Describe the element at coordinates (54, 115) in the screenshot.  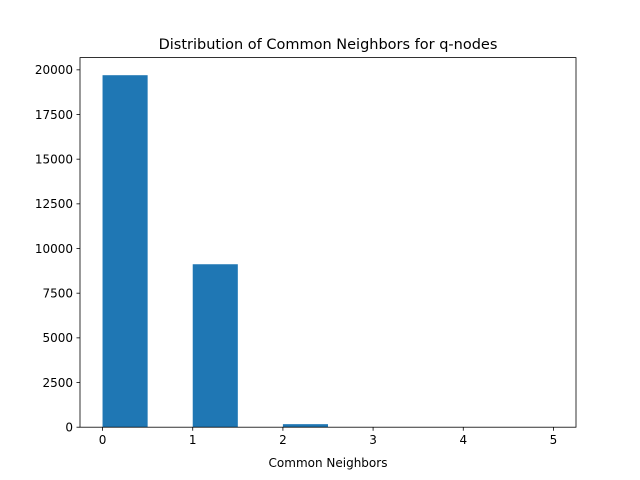
I see `y-tick-label: 17500` at that location.